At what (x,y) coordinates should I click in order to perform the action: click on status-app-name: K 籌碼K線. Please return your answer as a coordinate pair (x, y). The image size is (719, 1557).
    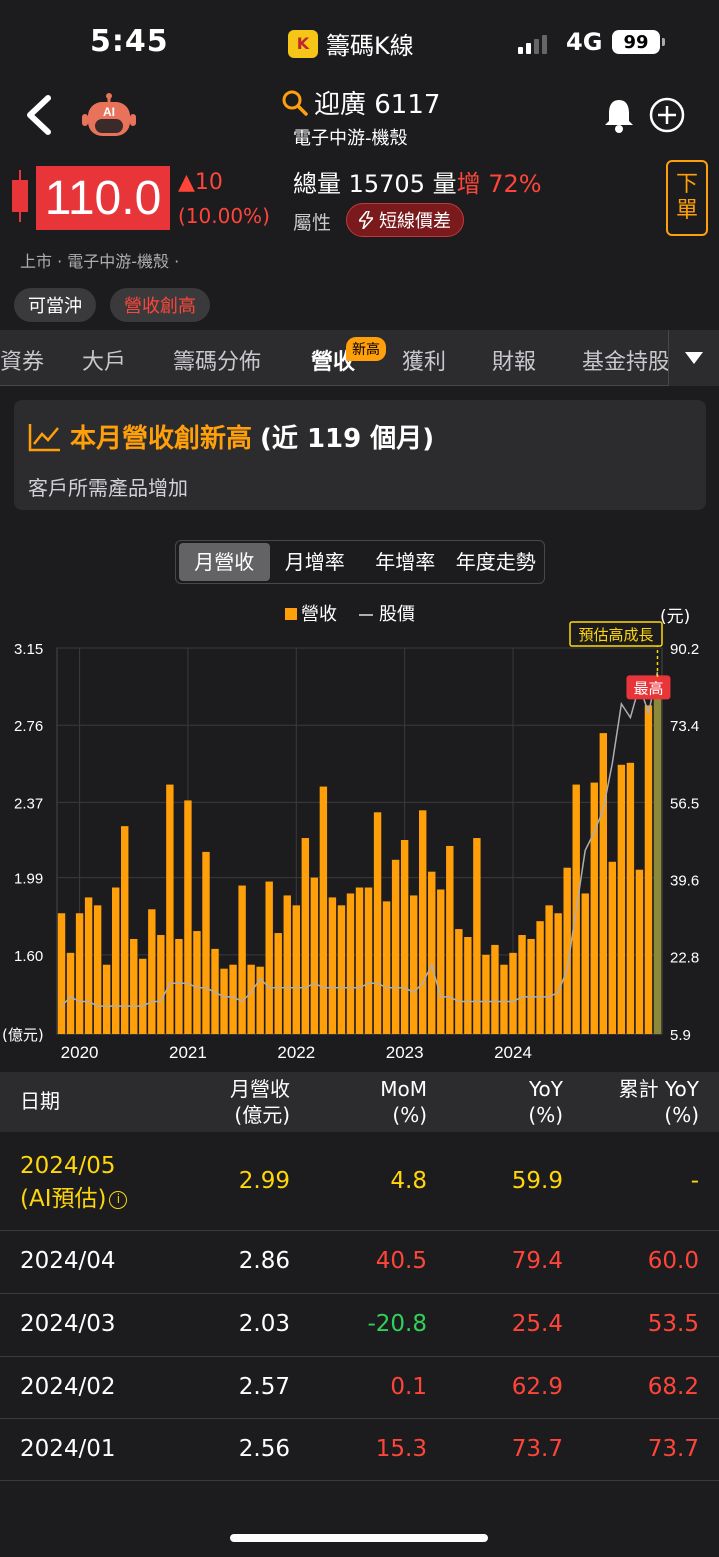
    Looking at the image, I should click on (351, 43).